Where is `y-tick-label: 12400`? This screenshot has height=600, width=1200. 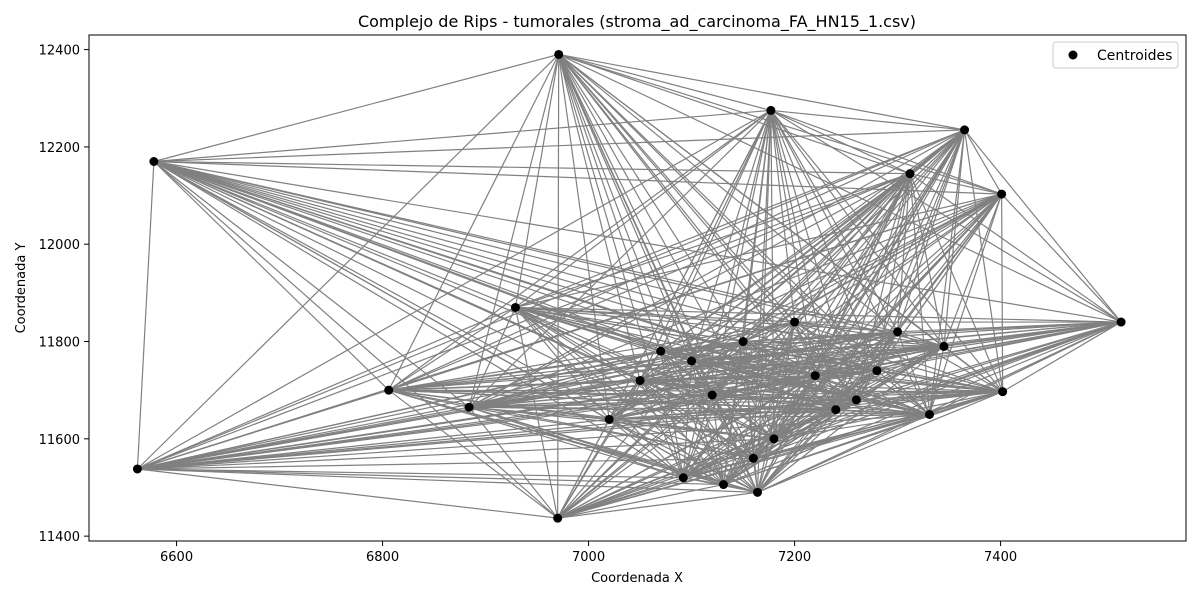
y-tick-label: 12400 is located at coordinates (59, 51).